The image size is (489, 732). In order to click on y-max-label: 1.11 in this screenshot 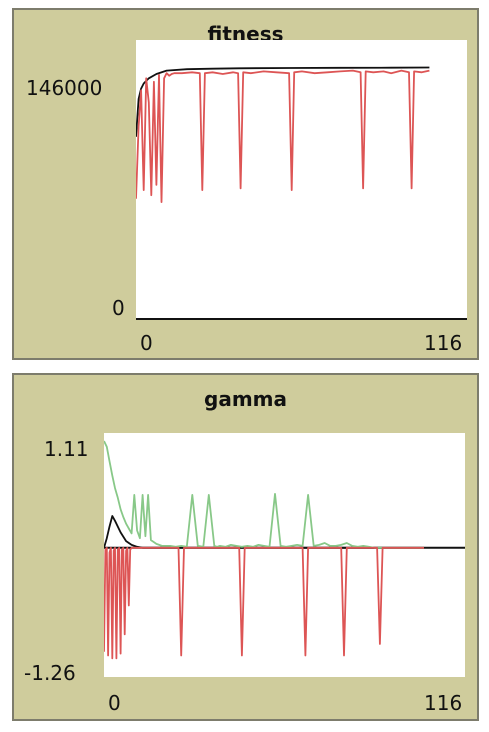, I will do `click(66, 449)`.